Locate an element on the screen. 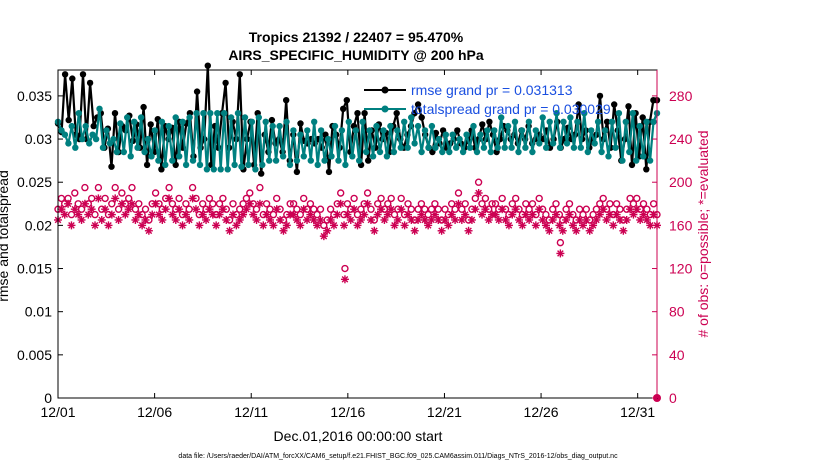 The height and width of the screenshot is (470, 830). nposs-outlier is located at coordinates (560, 242).